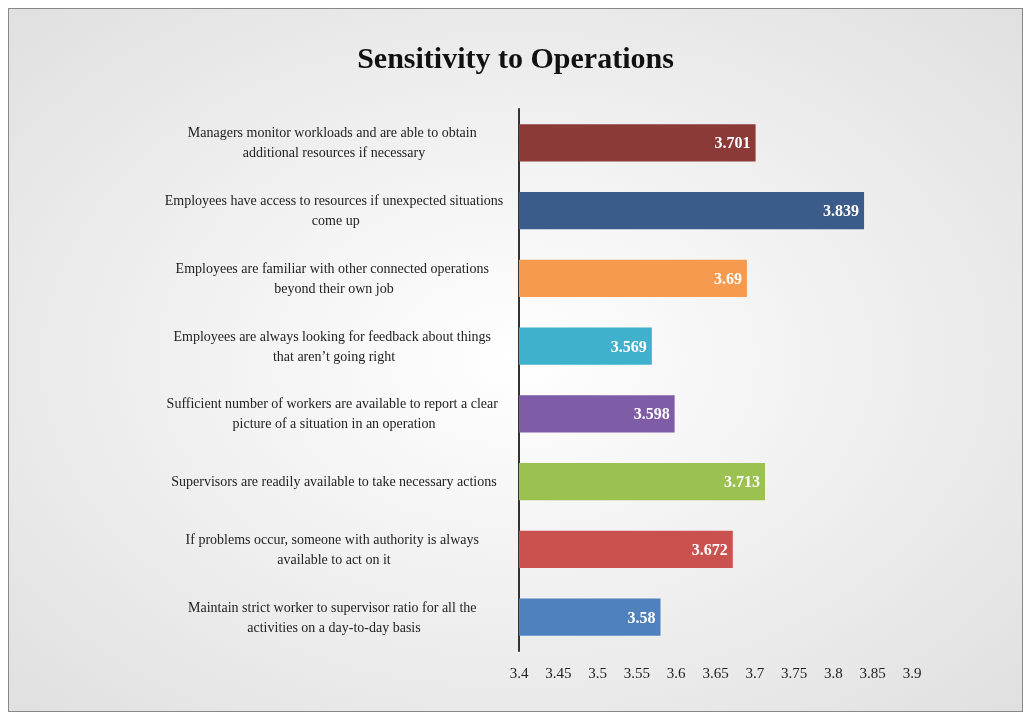  What do you see at coordinates (676, 672) in the screenshot?
I see `x-tick-label: 3.6` at bounding box center [676, 672].